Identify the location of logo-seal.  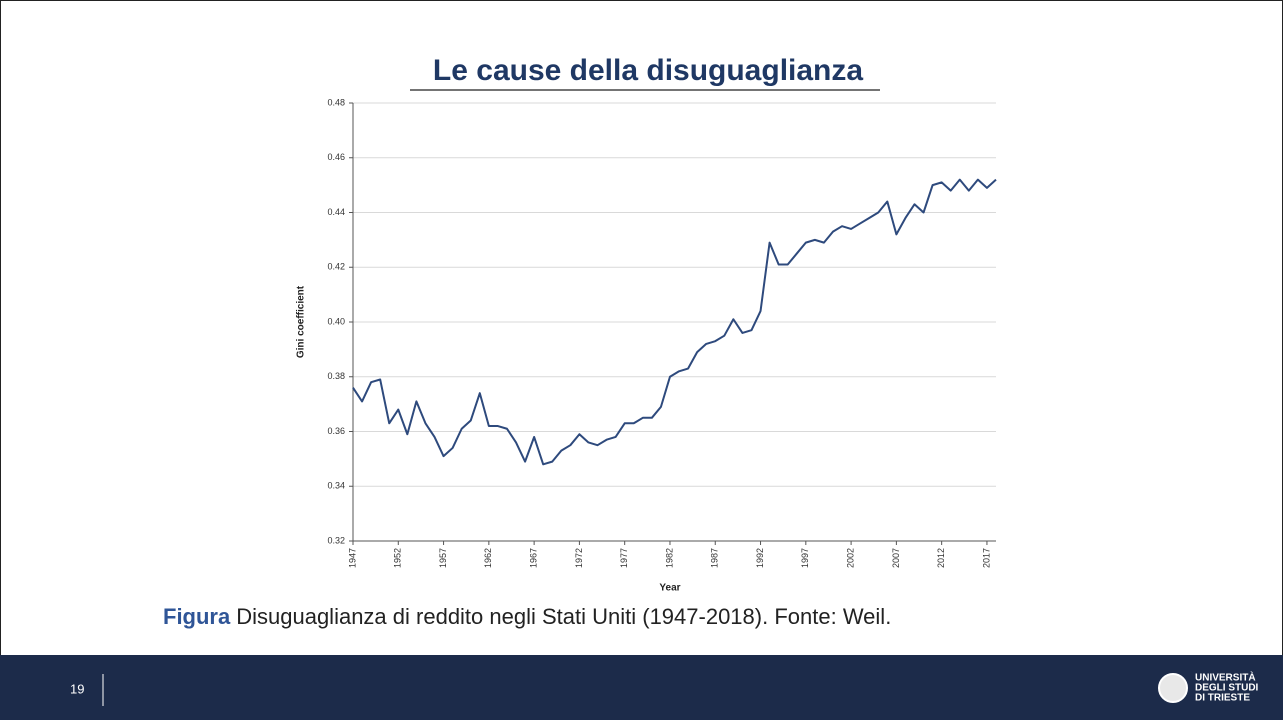
(1173, 688).